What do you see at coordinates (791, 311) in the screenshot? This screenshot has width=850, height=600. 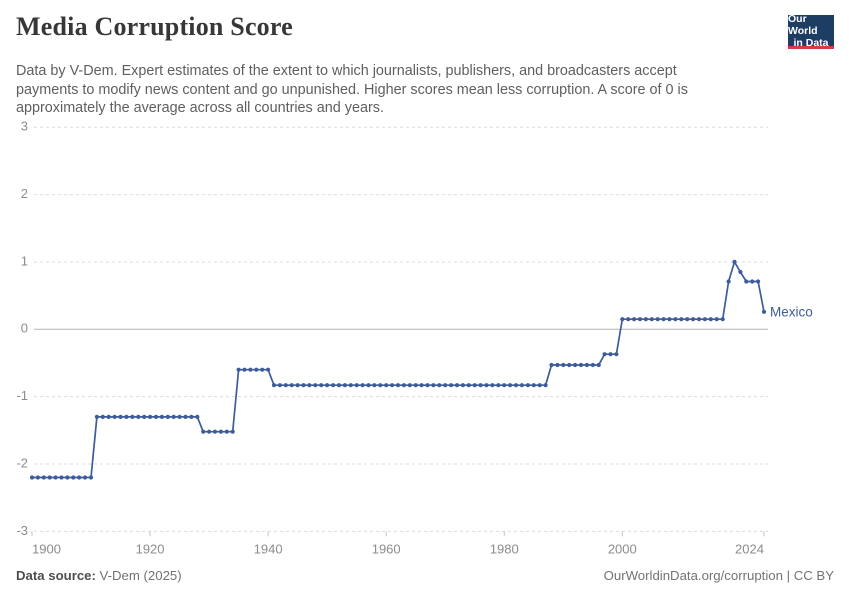 I see `entity-label-mexico: Mexico` at bounding box center [791, 311].